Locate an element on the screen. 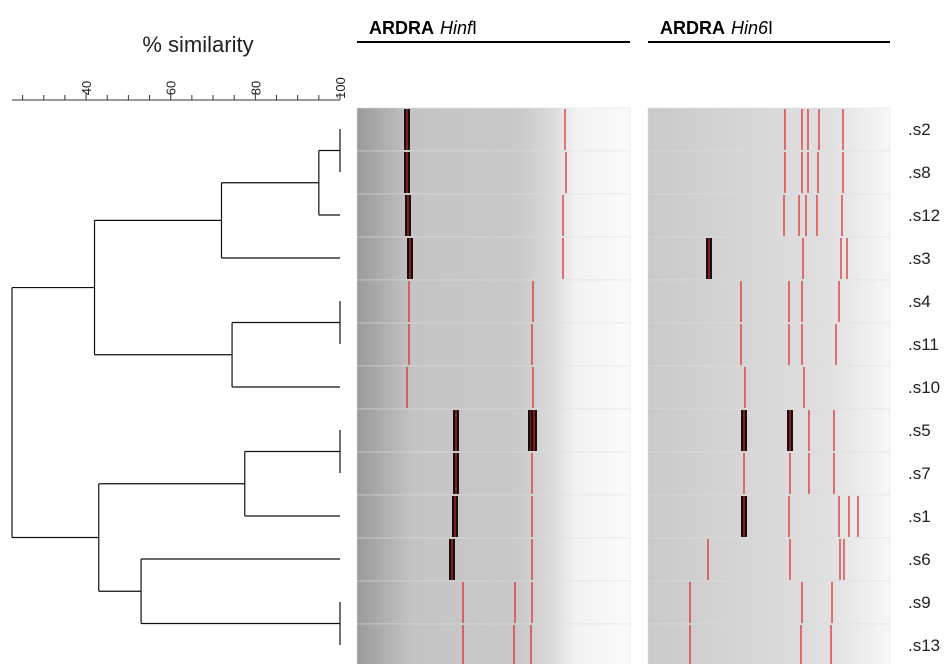 This screenshot has height=664, width=952. leaf-label: .s11 is located at coordinates (923, 344).